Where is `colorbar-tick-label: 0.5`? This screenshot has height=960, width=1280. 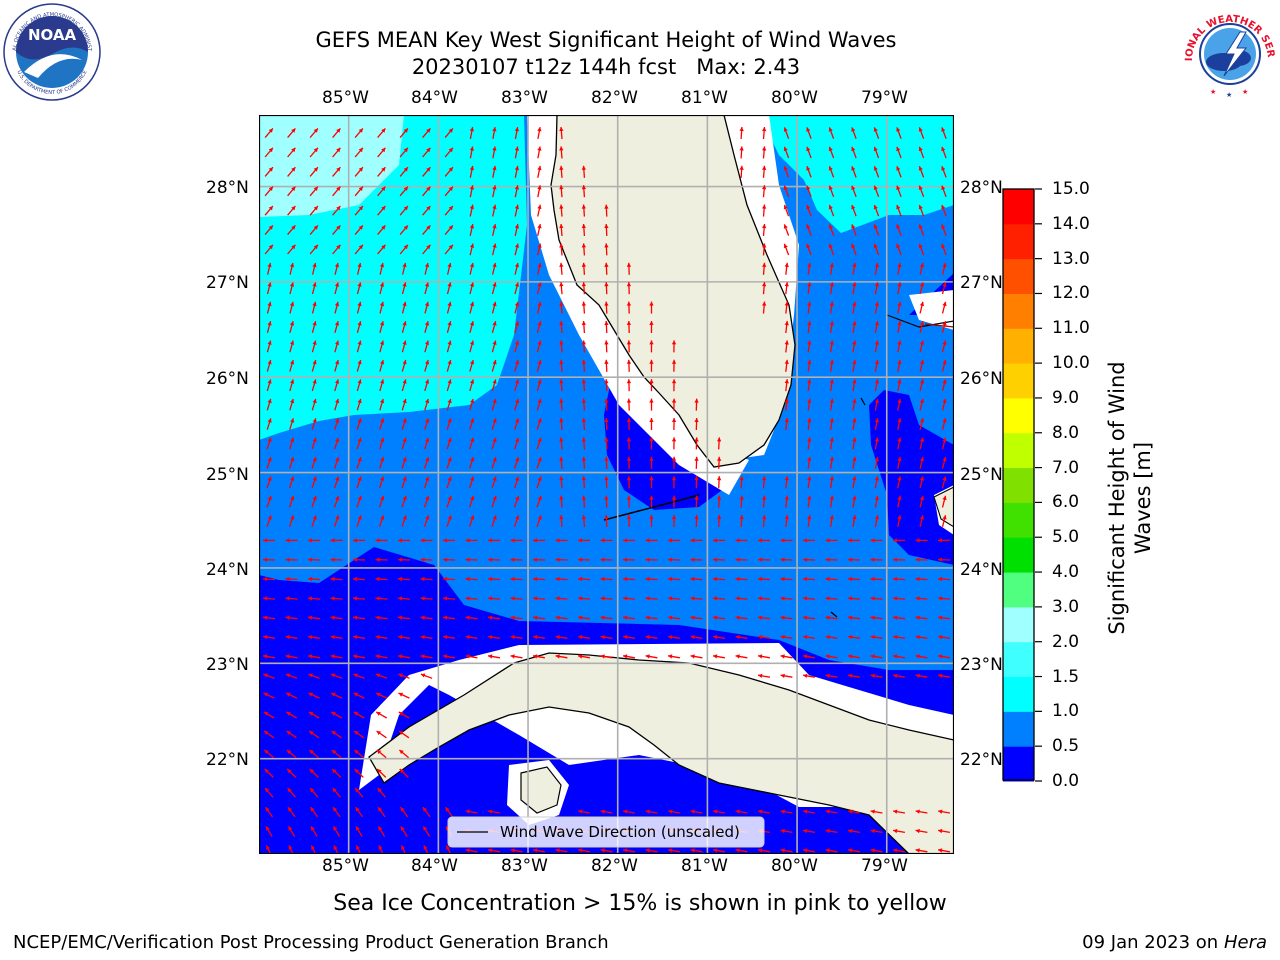
colorbar-tick-label: 0.5 is located at coordinates (1066, 746).